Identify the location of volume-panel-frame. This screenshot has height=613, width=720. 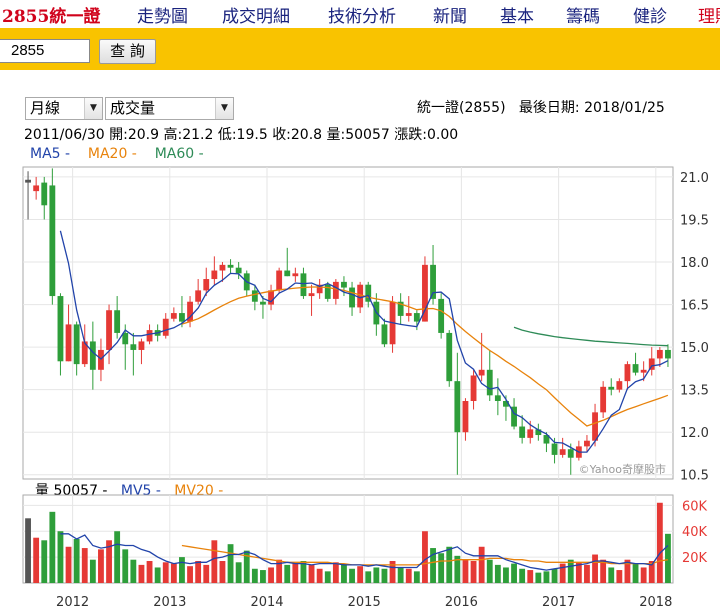
(348, 539).